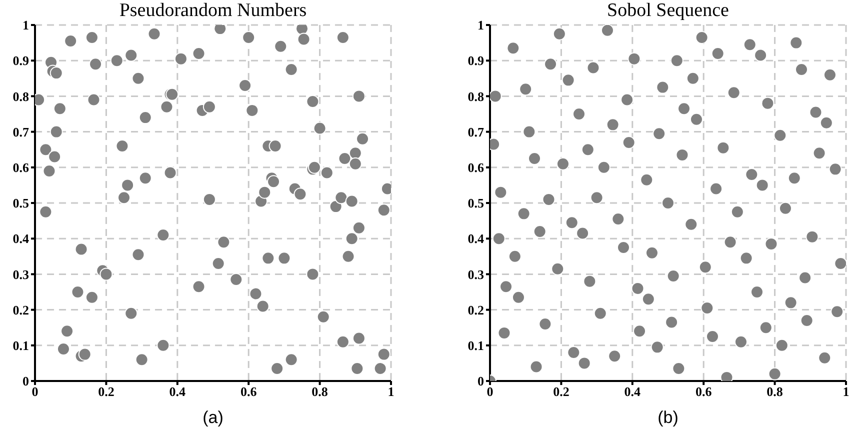  Describe the element at coordinates (668, 11) in the screenshot. I see `chart-title: Sobol Sequence` at that location.